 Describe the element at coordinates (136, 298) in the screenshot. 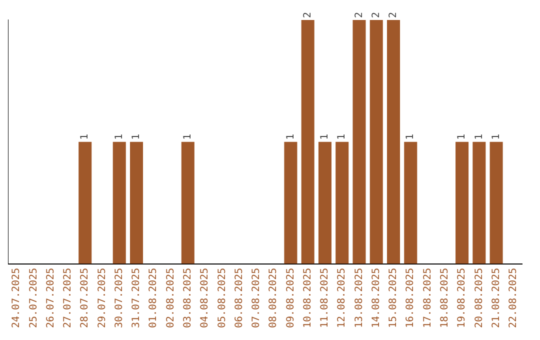

I see `x-tick-label: 31.07.2025` at that location.